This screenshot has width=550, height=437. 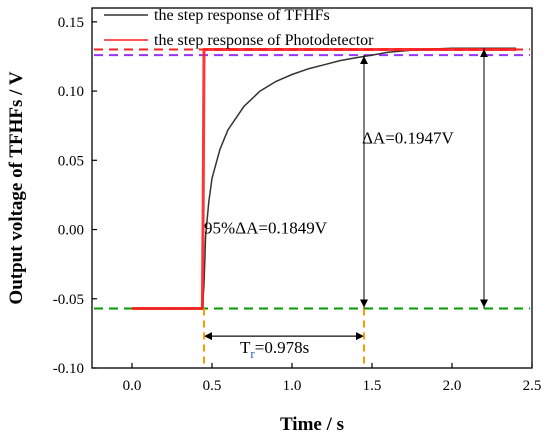 What do you see at coordinates (68, 300) in the screenshot?
I see `y-tick-label: -0.05` at bounding box center [68, 300].